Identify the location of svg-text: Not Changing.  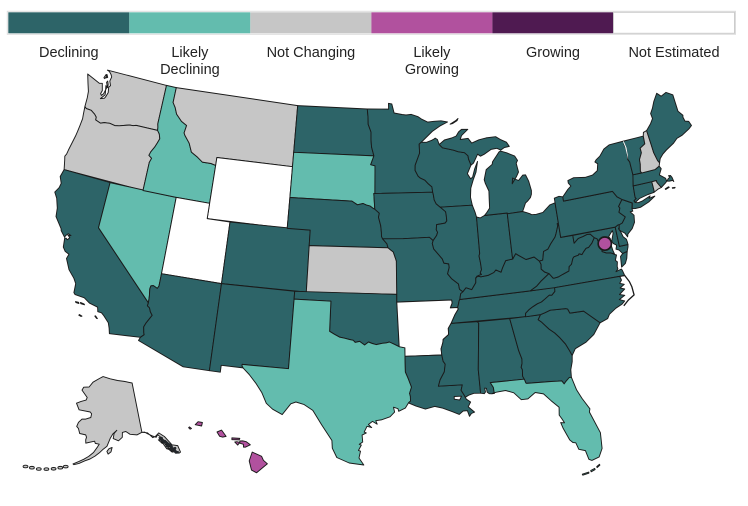
(311, 53).